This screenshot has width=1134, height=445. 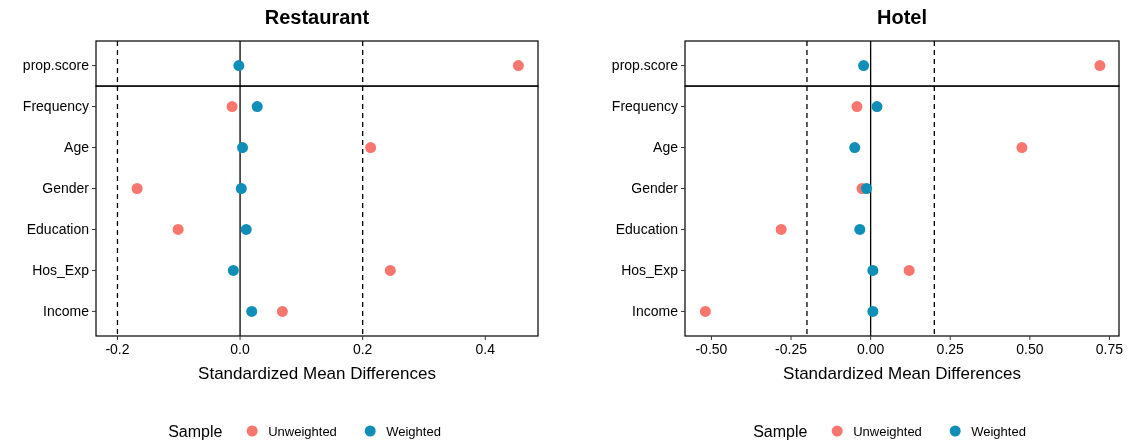 I want to click on x-tick-label: -0.50, so click(x=711, y=349).